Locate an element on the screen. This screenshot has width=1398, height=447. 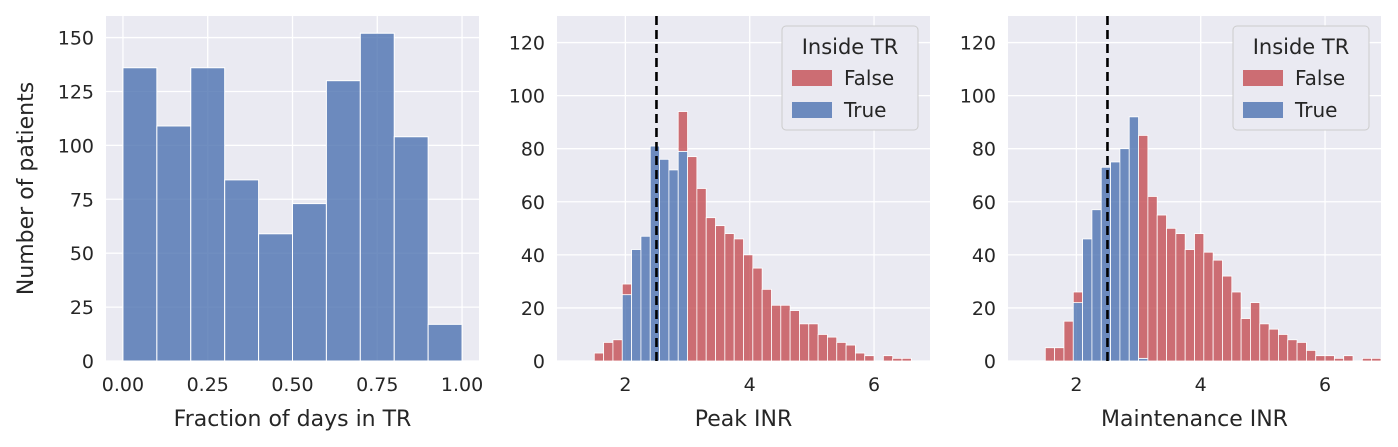
y-tick-label: 50 is located at coordinates (82, 254).